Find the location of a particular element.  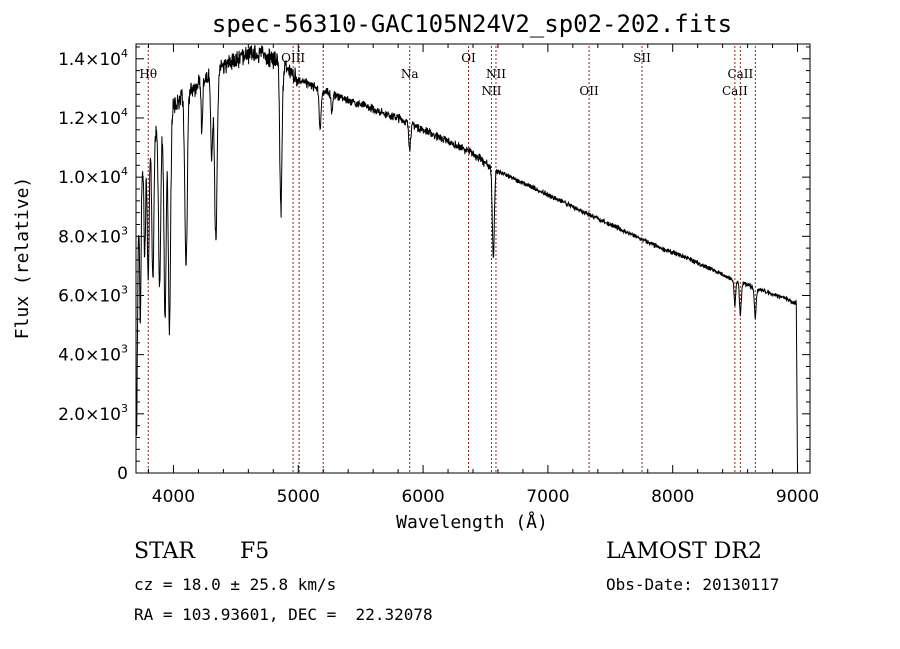

y-tick-label: 2.0×10³ is located at coordinates (93, 413).